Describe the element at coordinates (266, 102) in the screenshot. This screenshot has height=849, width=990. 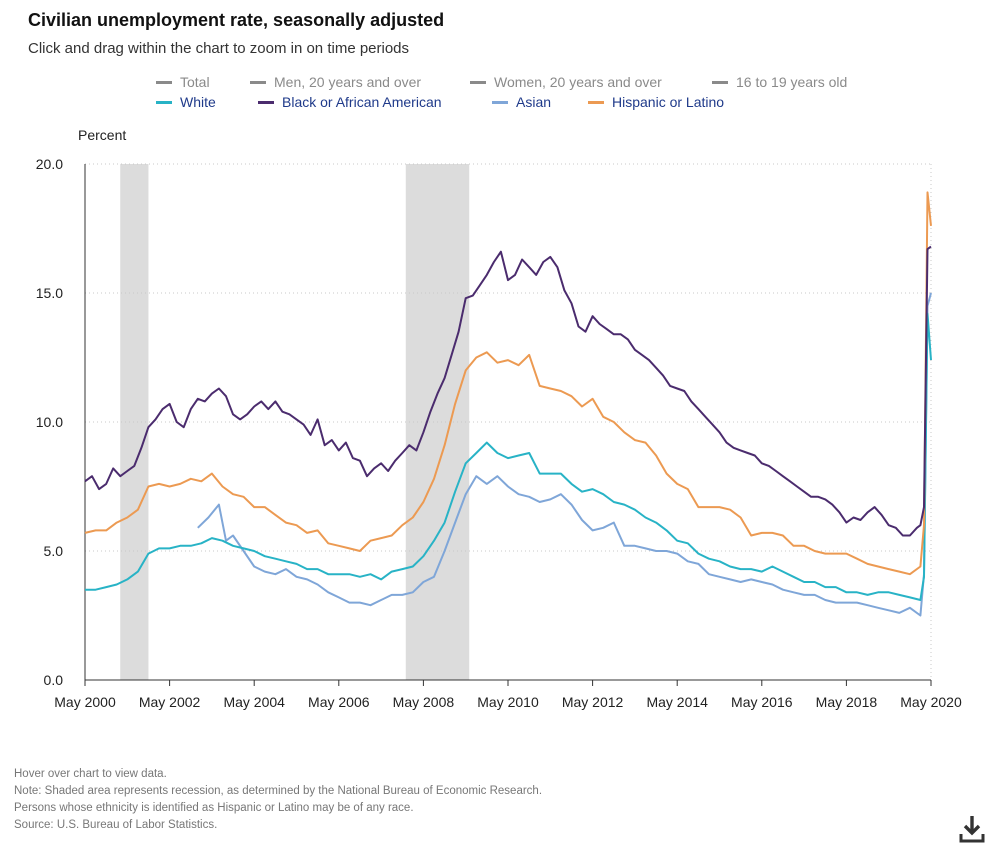
I see `legend-swatch-black` at that location.